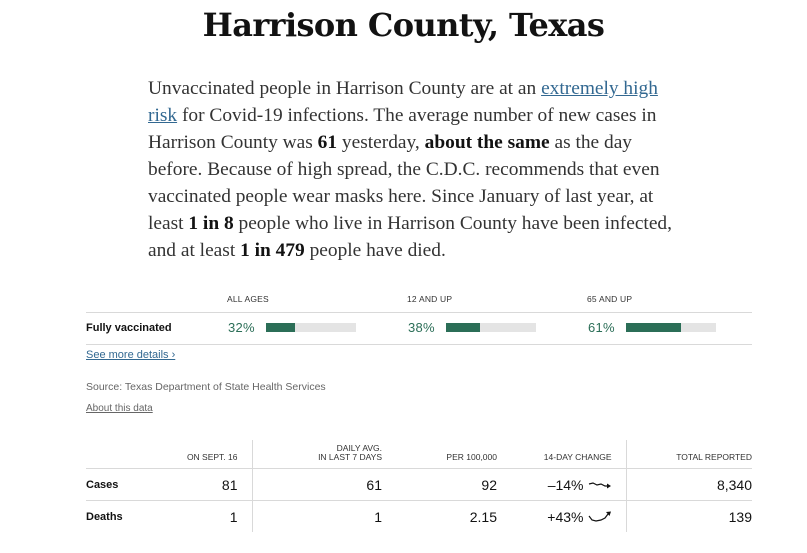 This screenshot has width=807, height=553. I want to click on cases-14-day-change: –14%, so click(562, 484).